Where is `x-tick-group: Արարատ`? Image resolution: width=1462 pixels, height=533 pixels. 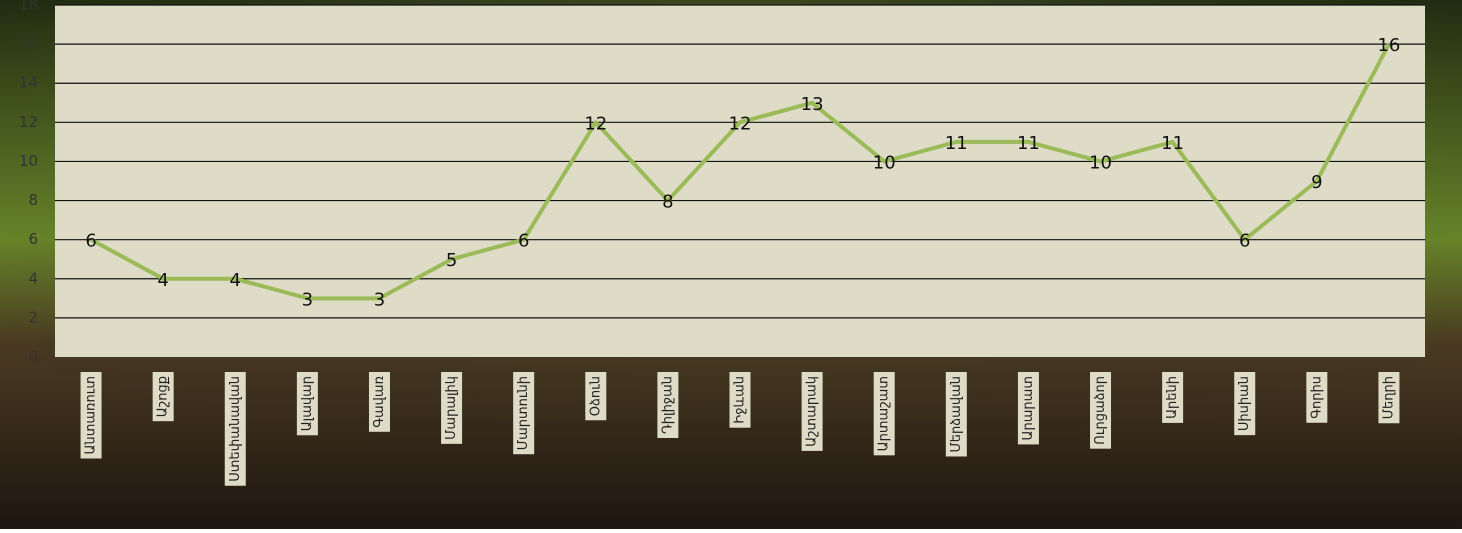
x-tick-group: Արարատ is located at coordinates (1028, 408).